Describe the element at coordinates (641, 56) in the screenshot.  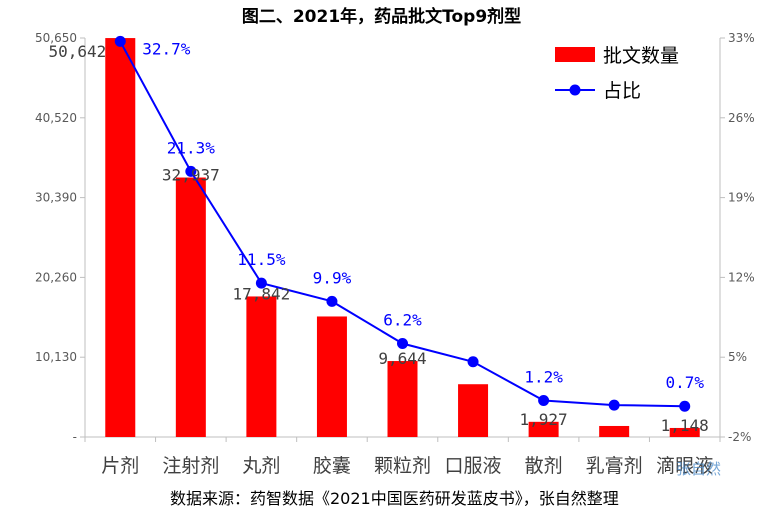
I see `legend-bar-label: 批文数量` at that location.